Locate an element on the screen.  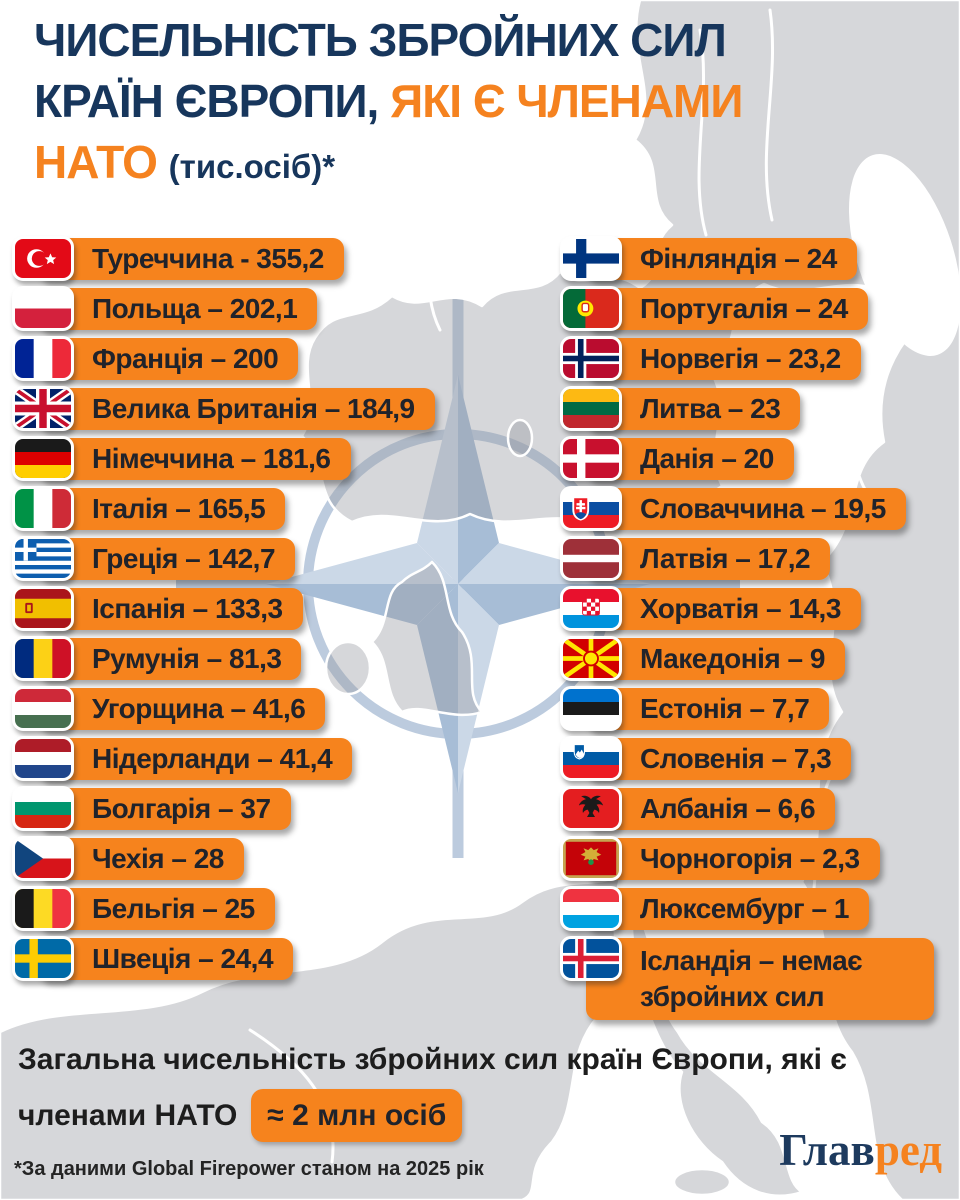
country-row: Бельгія – 25 is located at coordinates (223, 908).